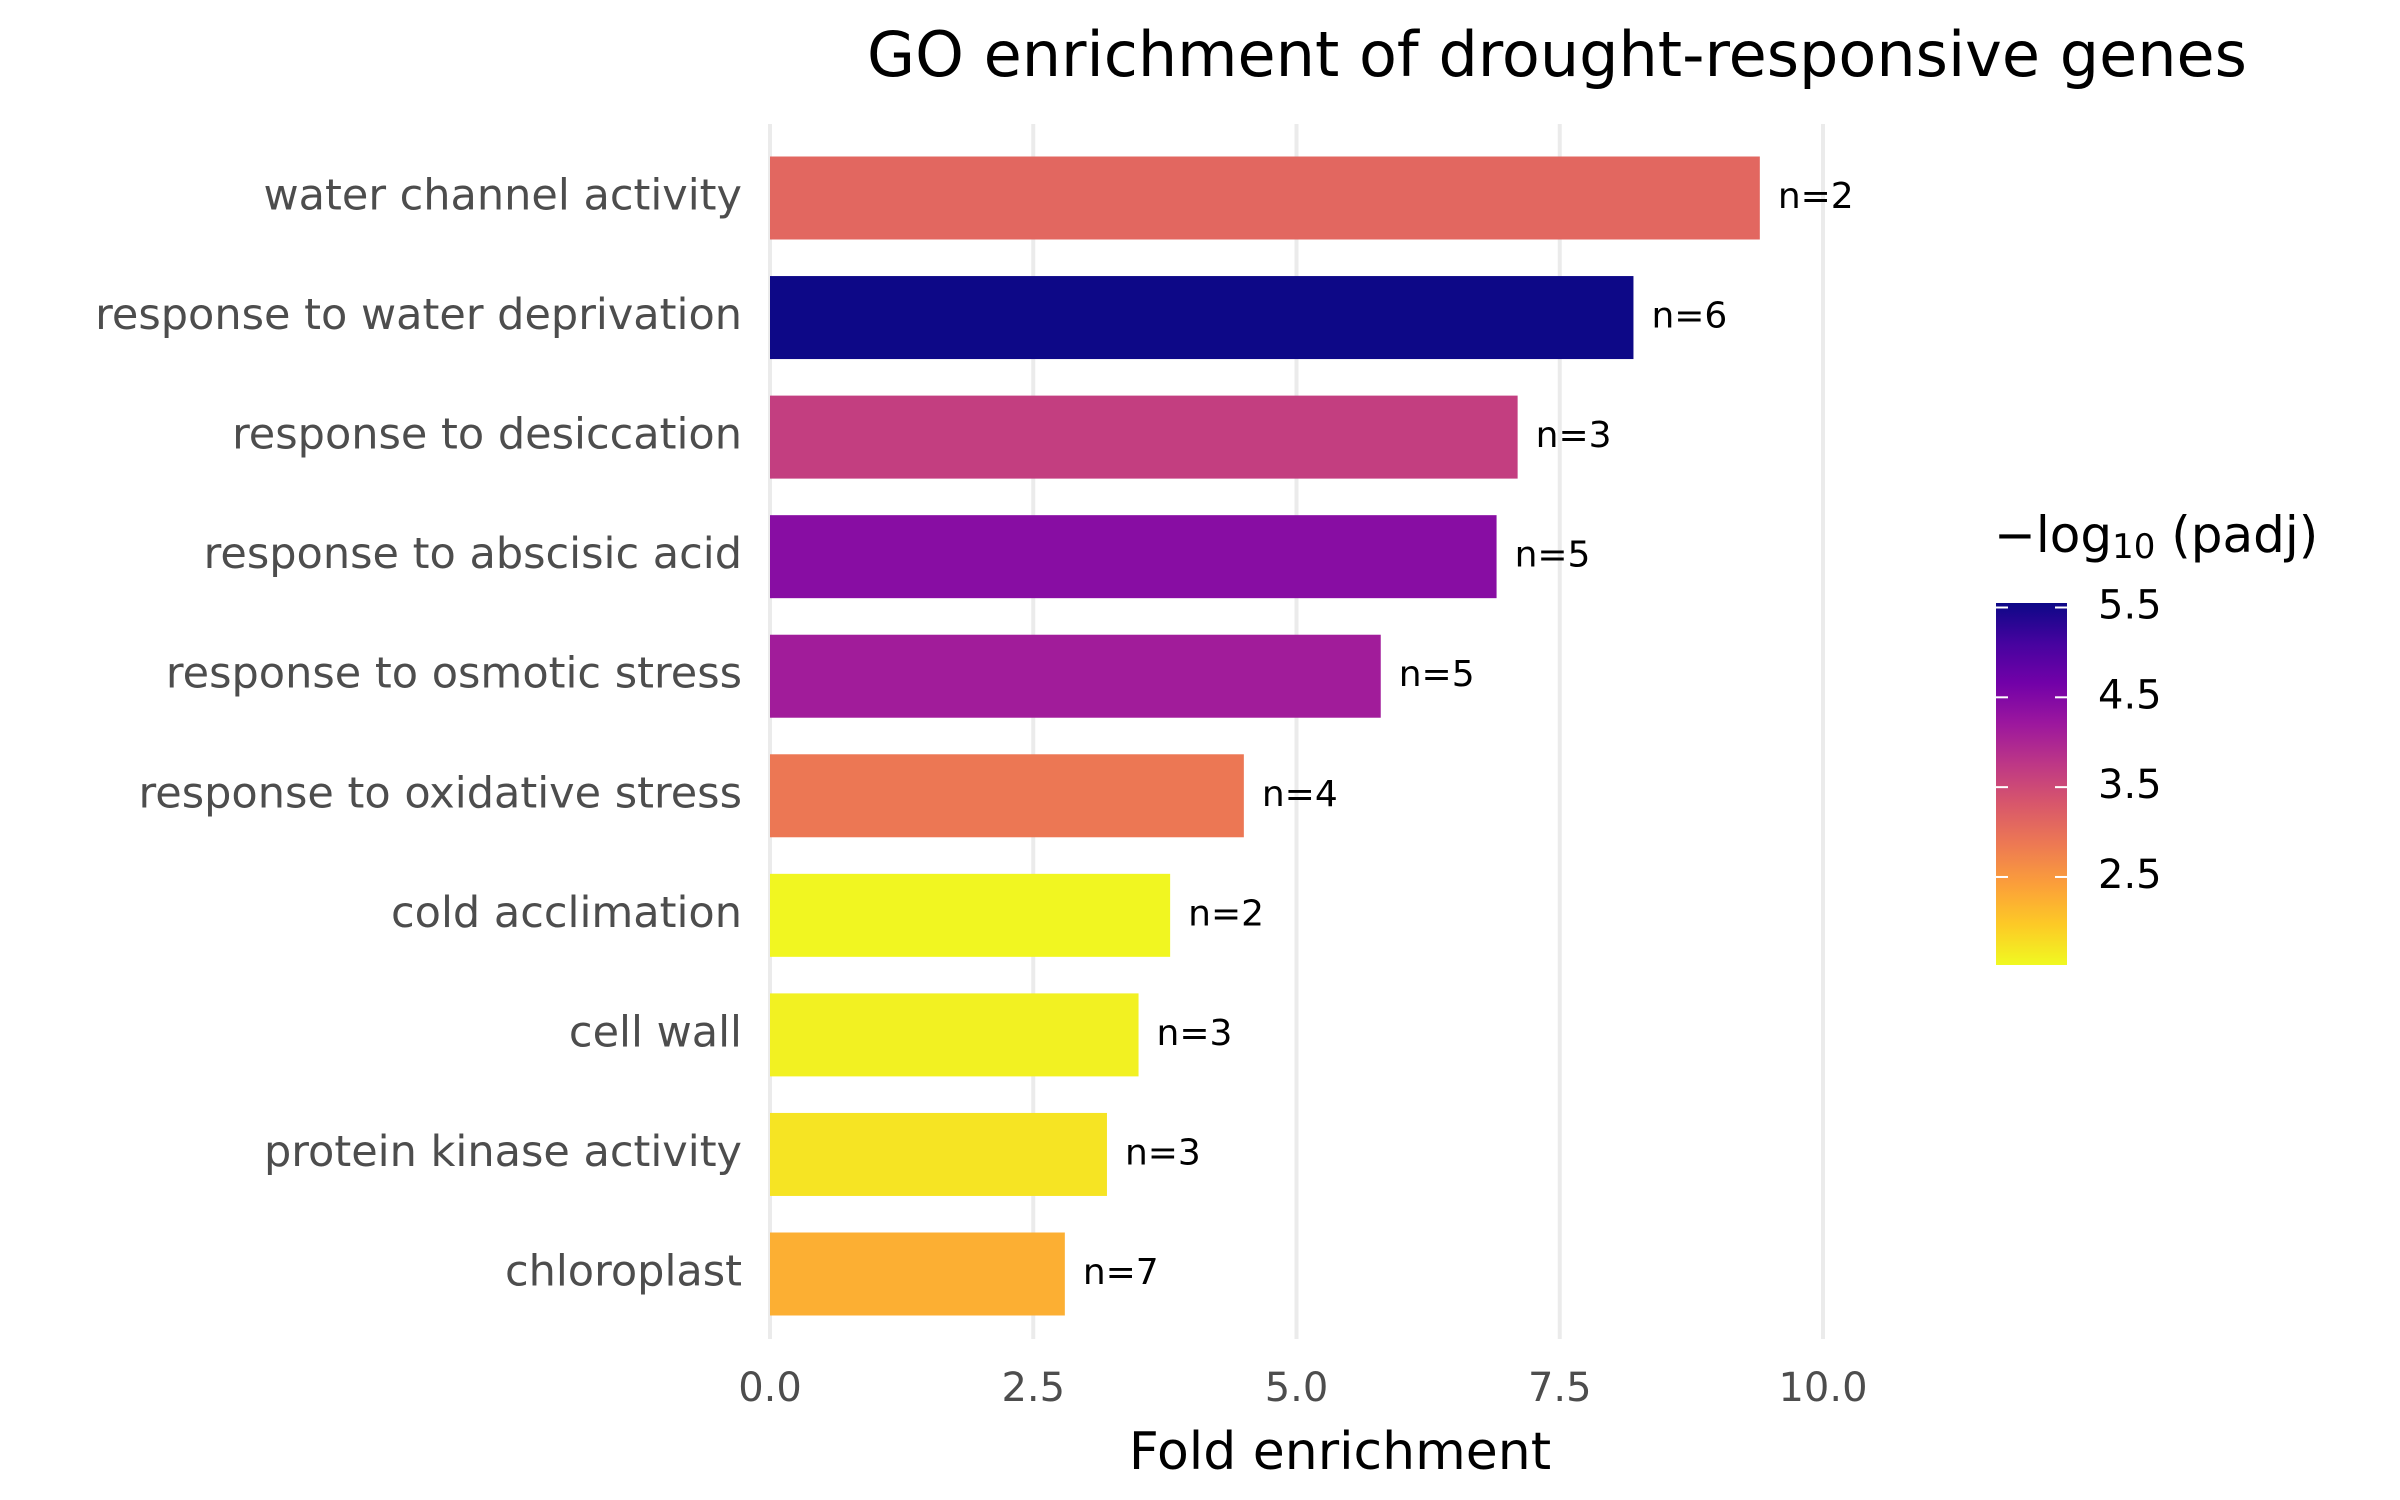  Describe the element at coordinates (2236, 535) in the screenshot. I see `colorbar-title-part: (padj)` at that location.